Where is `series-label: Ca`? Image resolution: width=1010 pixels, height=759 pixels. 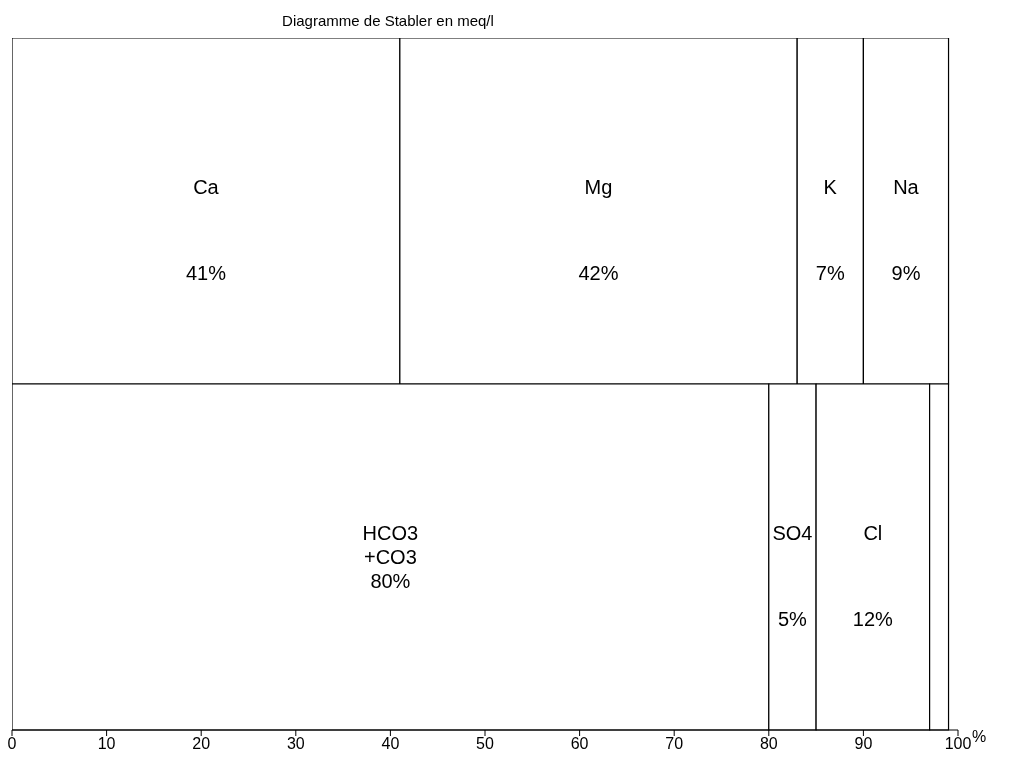 series-label: Ca is located at coordinates (206, 186).